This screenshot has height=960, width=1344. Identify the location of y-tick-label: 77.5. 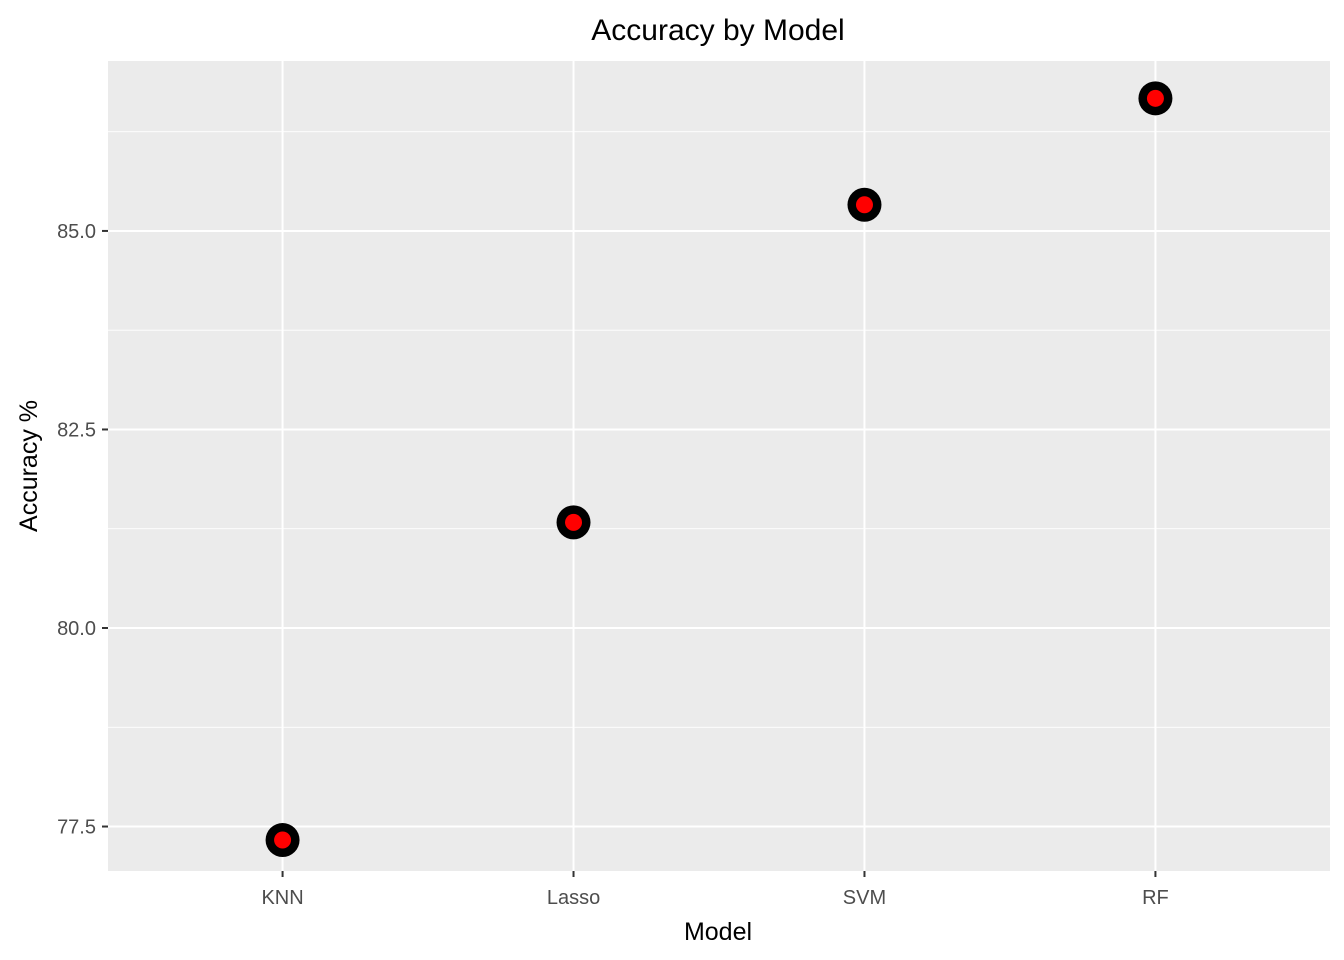
(76, 828).